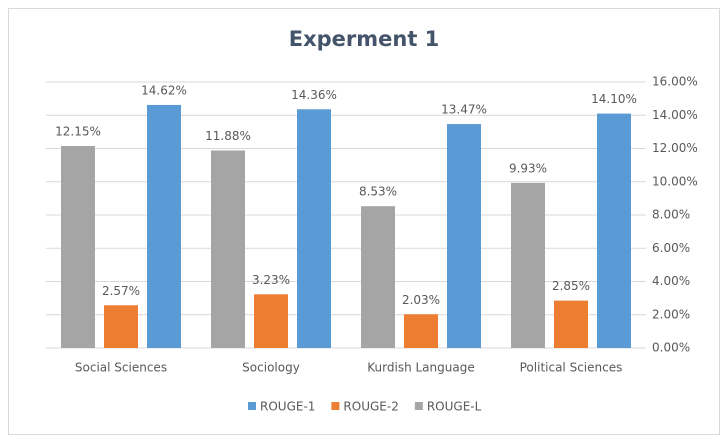 The width and height of the screenshot is (728, 441). I want to click on x-tick-label: Political Sciences, so click(571, 368).